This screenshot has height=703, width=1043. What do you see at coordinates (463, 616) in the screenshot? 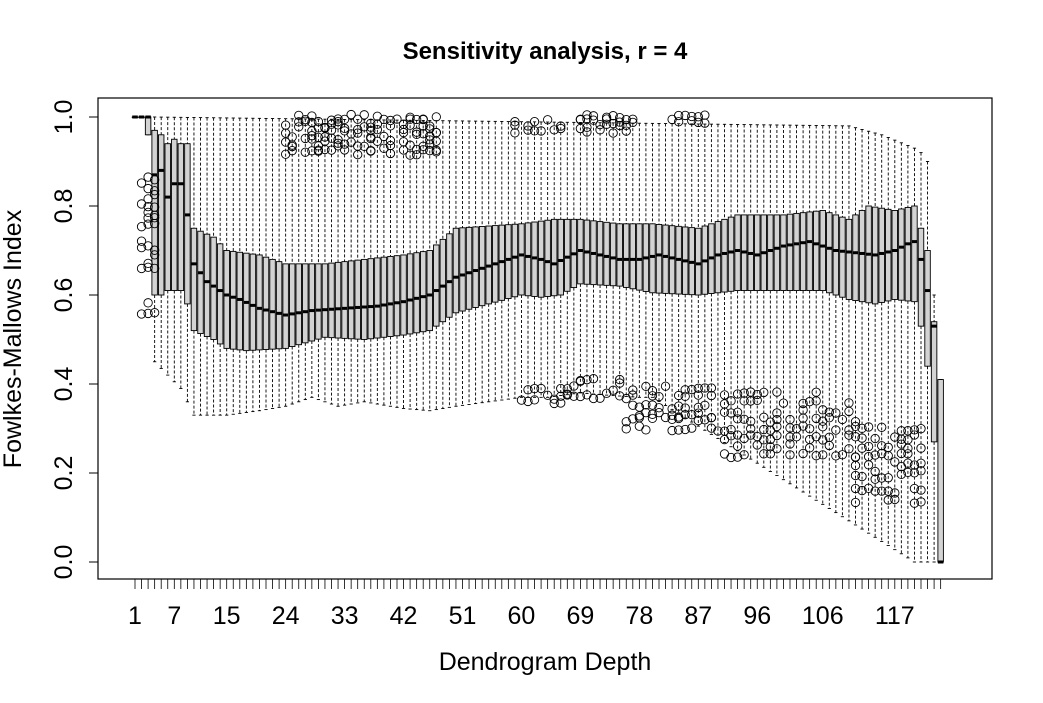
I see `x-tick-label: 51` at bounding box center [463, 616].